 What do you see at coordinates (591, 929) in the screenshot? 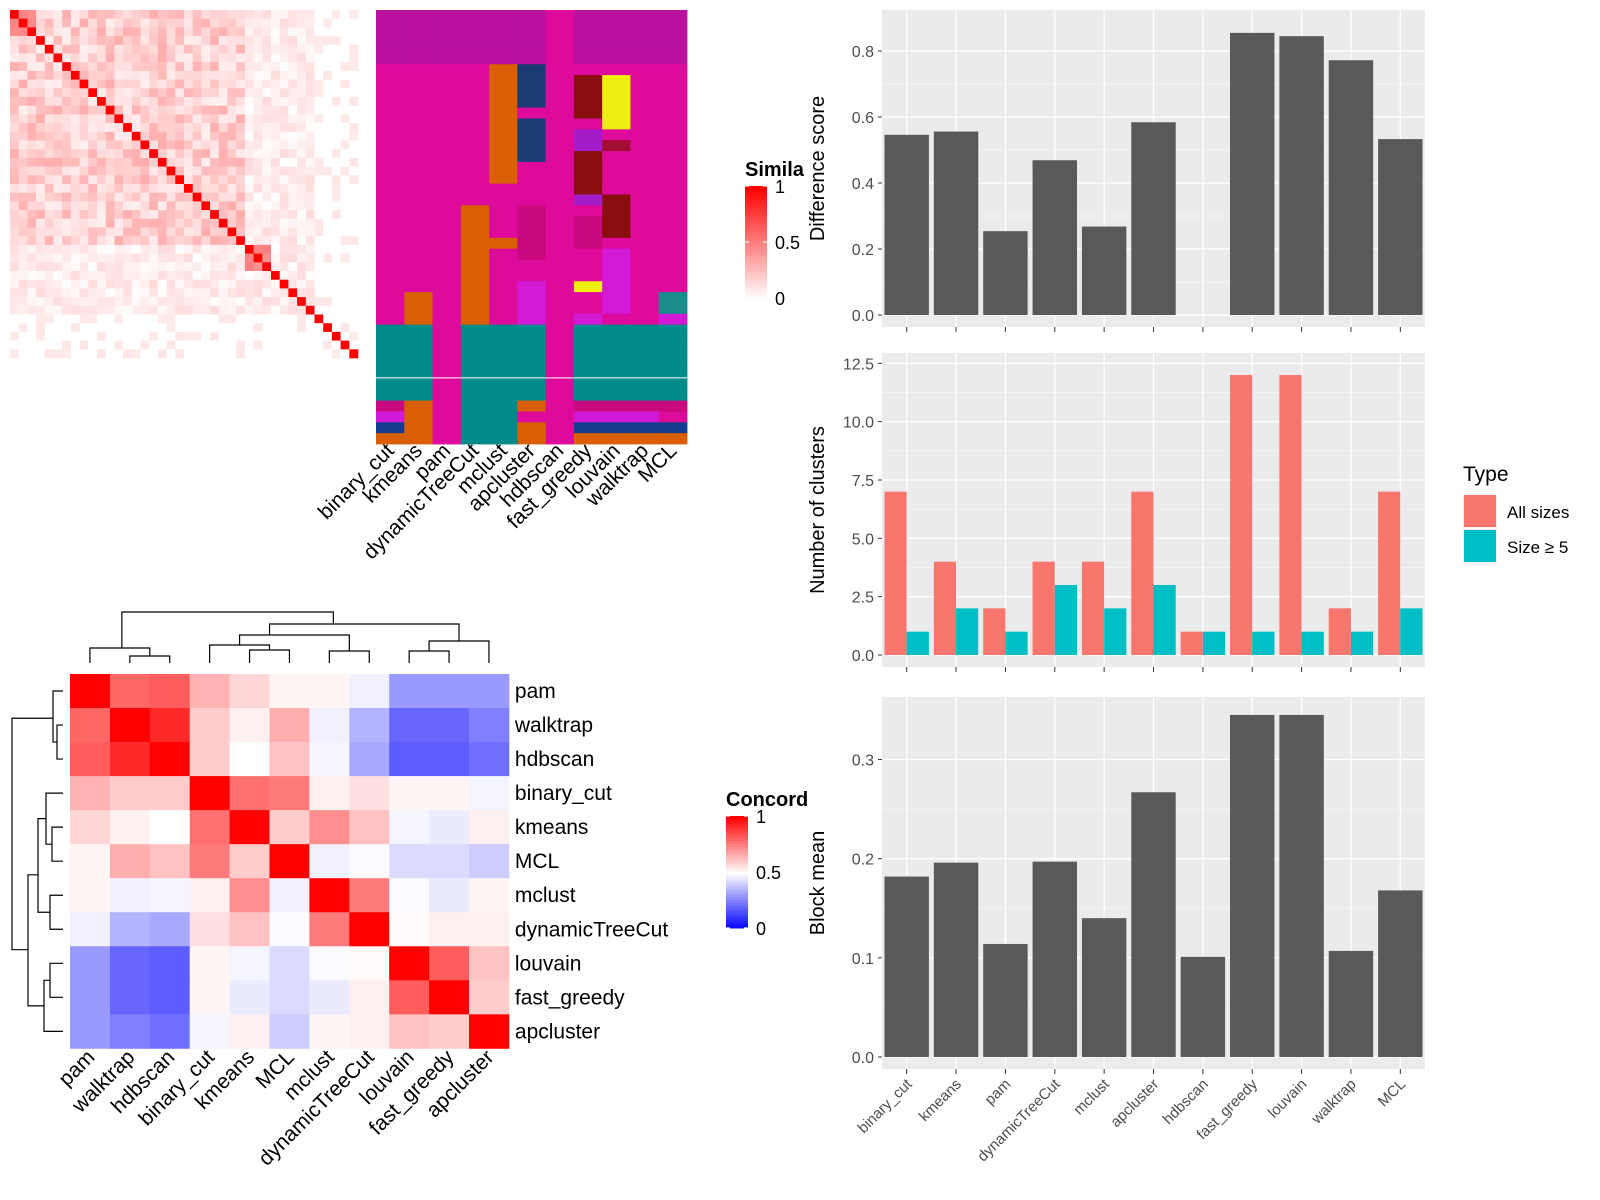
I see `concordance-row-label: dynamicTreeCut` at bounding box center [591, 929].